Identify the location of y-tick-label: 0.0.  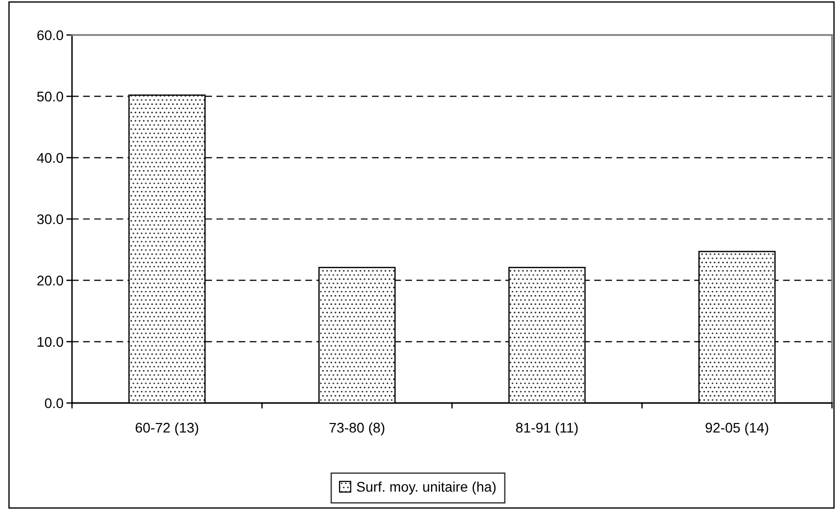
(54, 403).